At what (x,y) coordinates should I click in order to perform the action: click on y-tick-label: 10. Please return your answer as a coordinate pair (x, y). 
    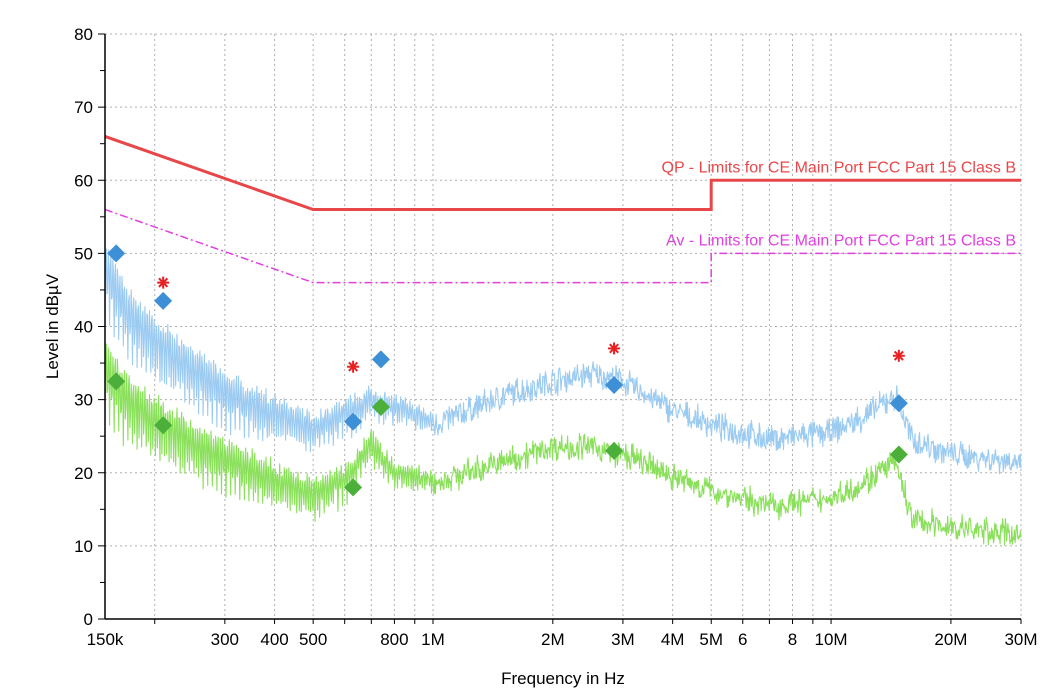
    Looking at the image, I should click on (83, 546).